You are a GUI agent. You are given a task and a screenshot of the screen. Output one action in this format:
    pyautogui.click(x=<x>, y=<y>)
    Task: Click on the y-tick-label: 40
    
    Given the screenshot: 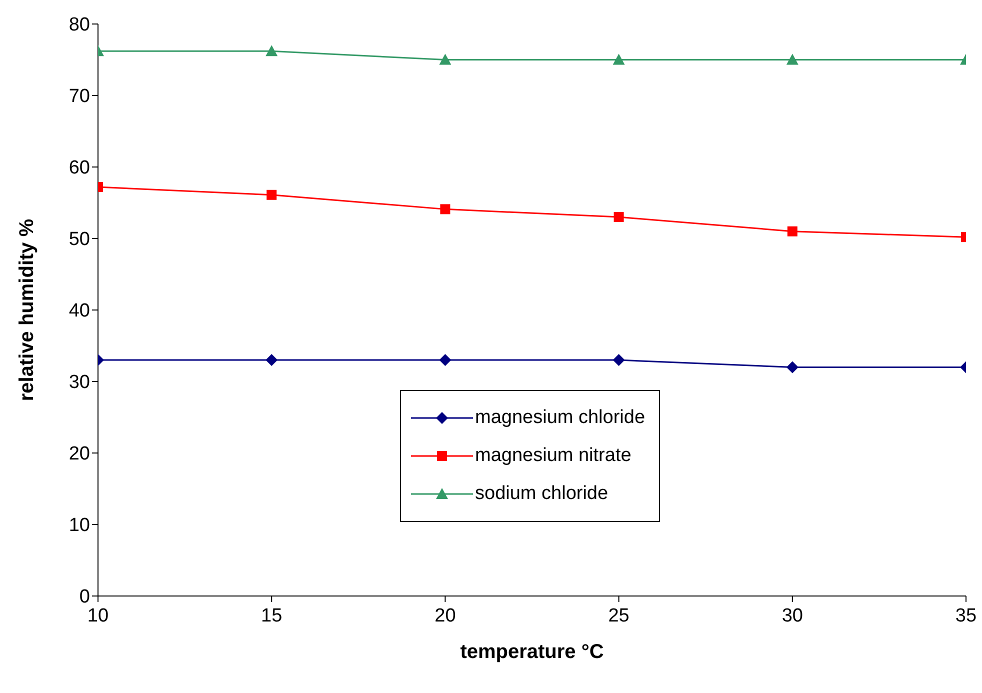 What is the action you would take?
    pyautogui.click(x=79, y=311)
    